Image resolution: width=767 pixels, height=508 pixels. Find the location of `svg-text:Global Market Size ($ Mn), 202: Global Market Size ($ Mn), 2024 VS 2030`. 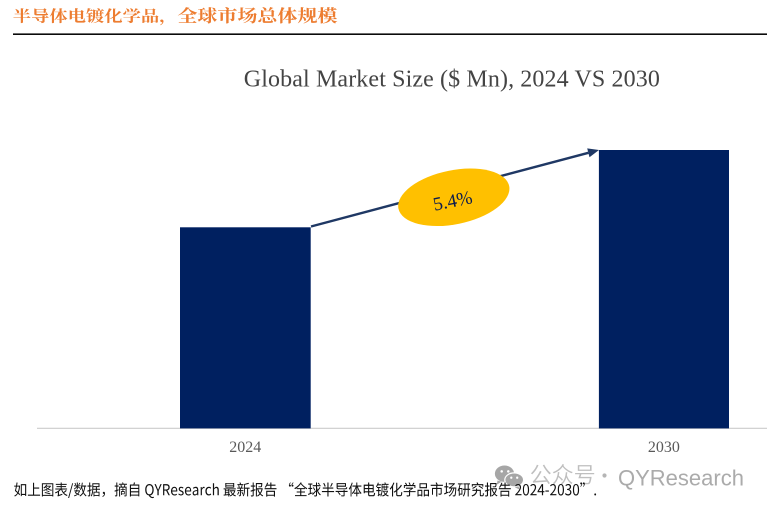

svg-text:Global Market Size ($ Mn), 202: Global Market Size ($ Mn), 2024 VS 2030 is located at coordinates (452, 80).